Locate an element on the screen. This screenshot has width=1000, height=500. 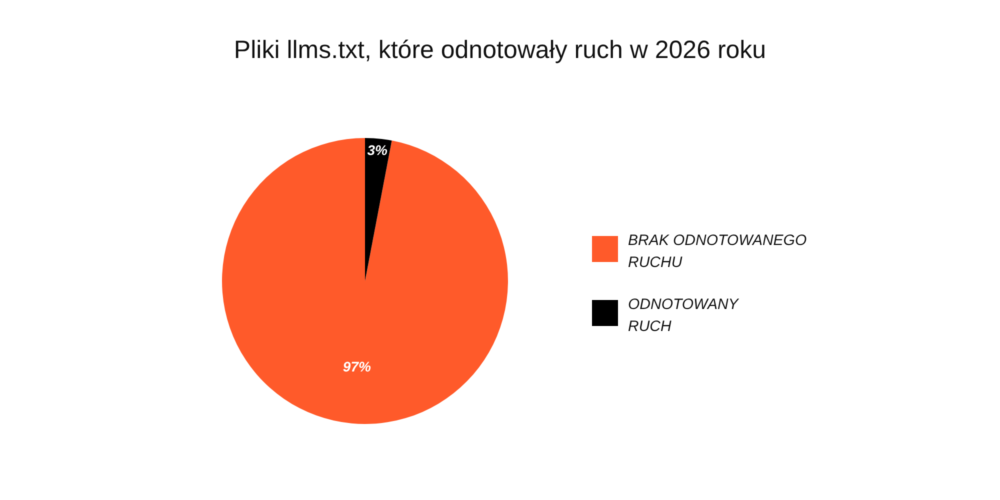
legend-label: ODNOTOWANY RUCH is located at coordinates (684, 315).